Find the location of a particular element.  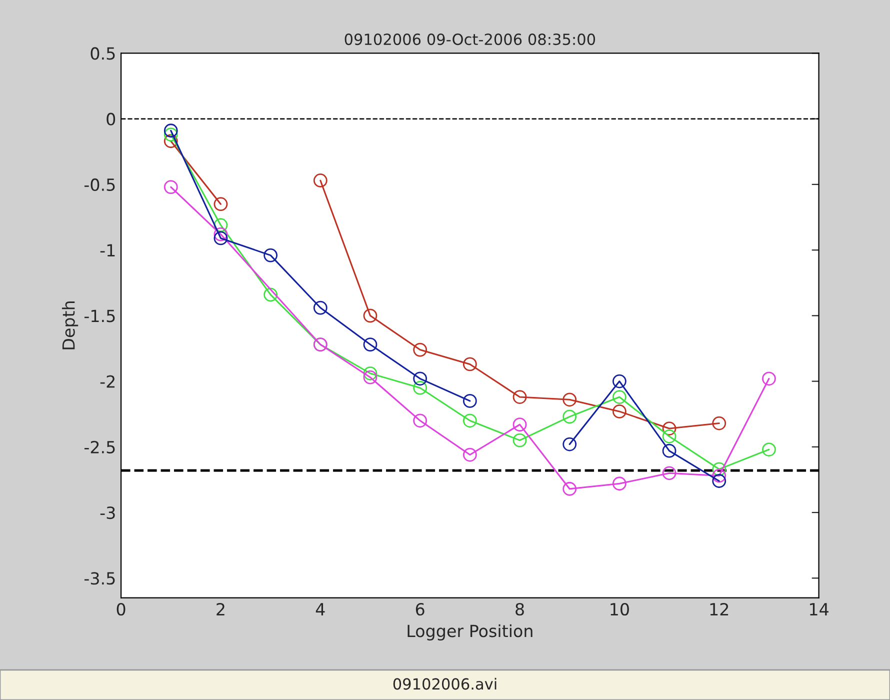

x-tick-label: 8 is located at coordinates (520, 609).